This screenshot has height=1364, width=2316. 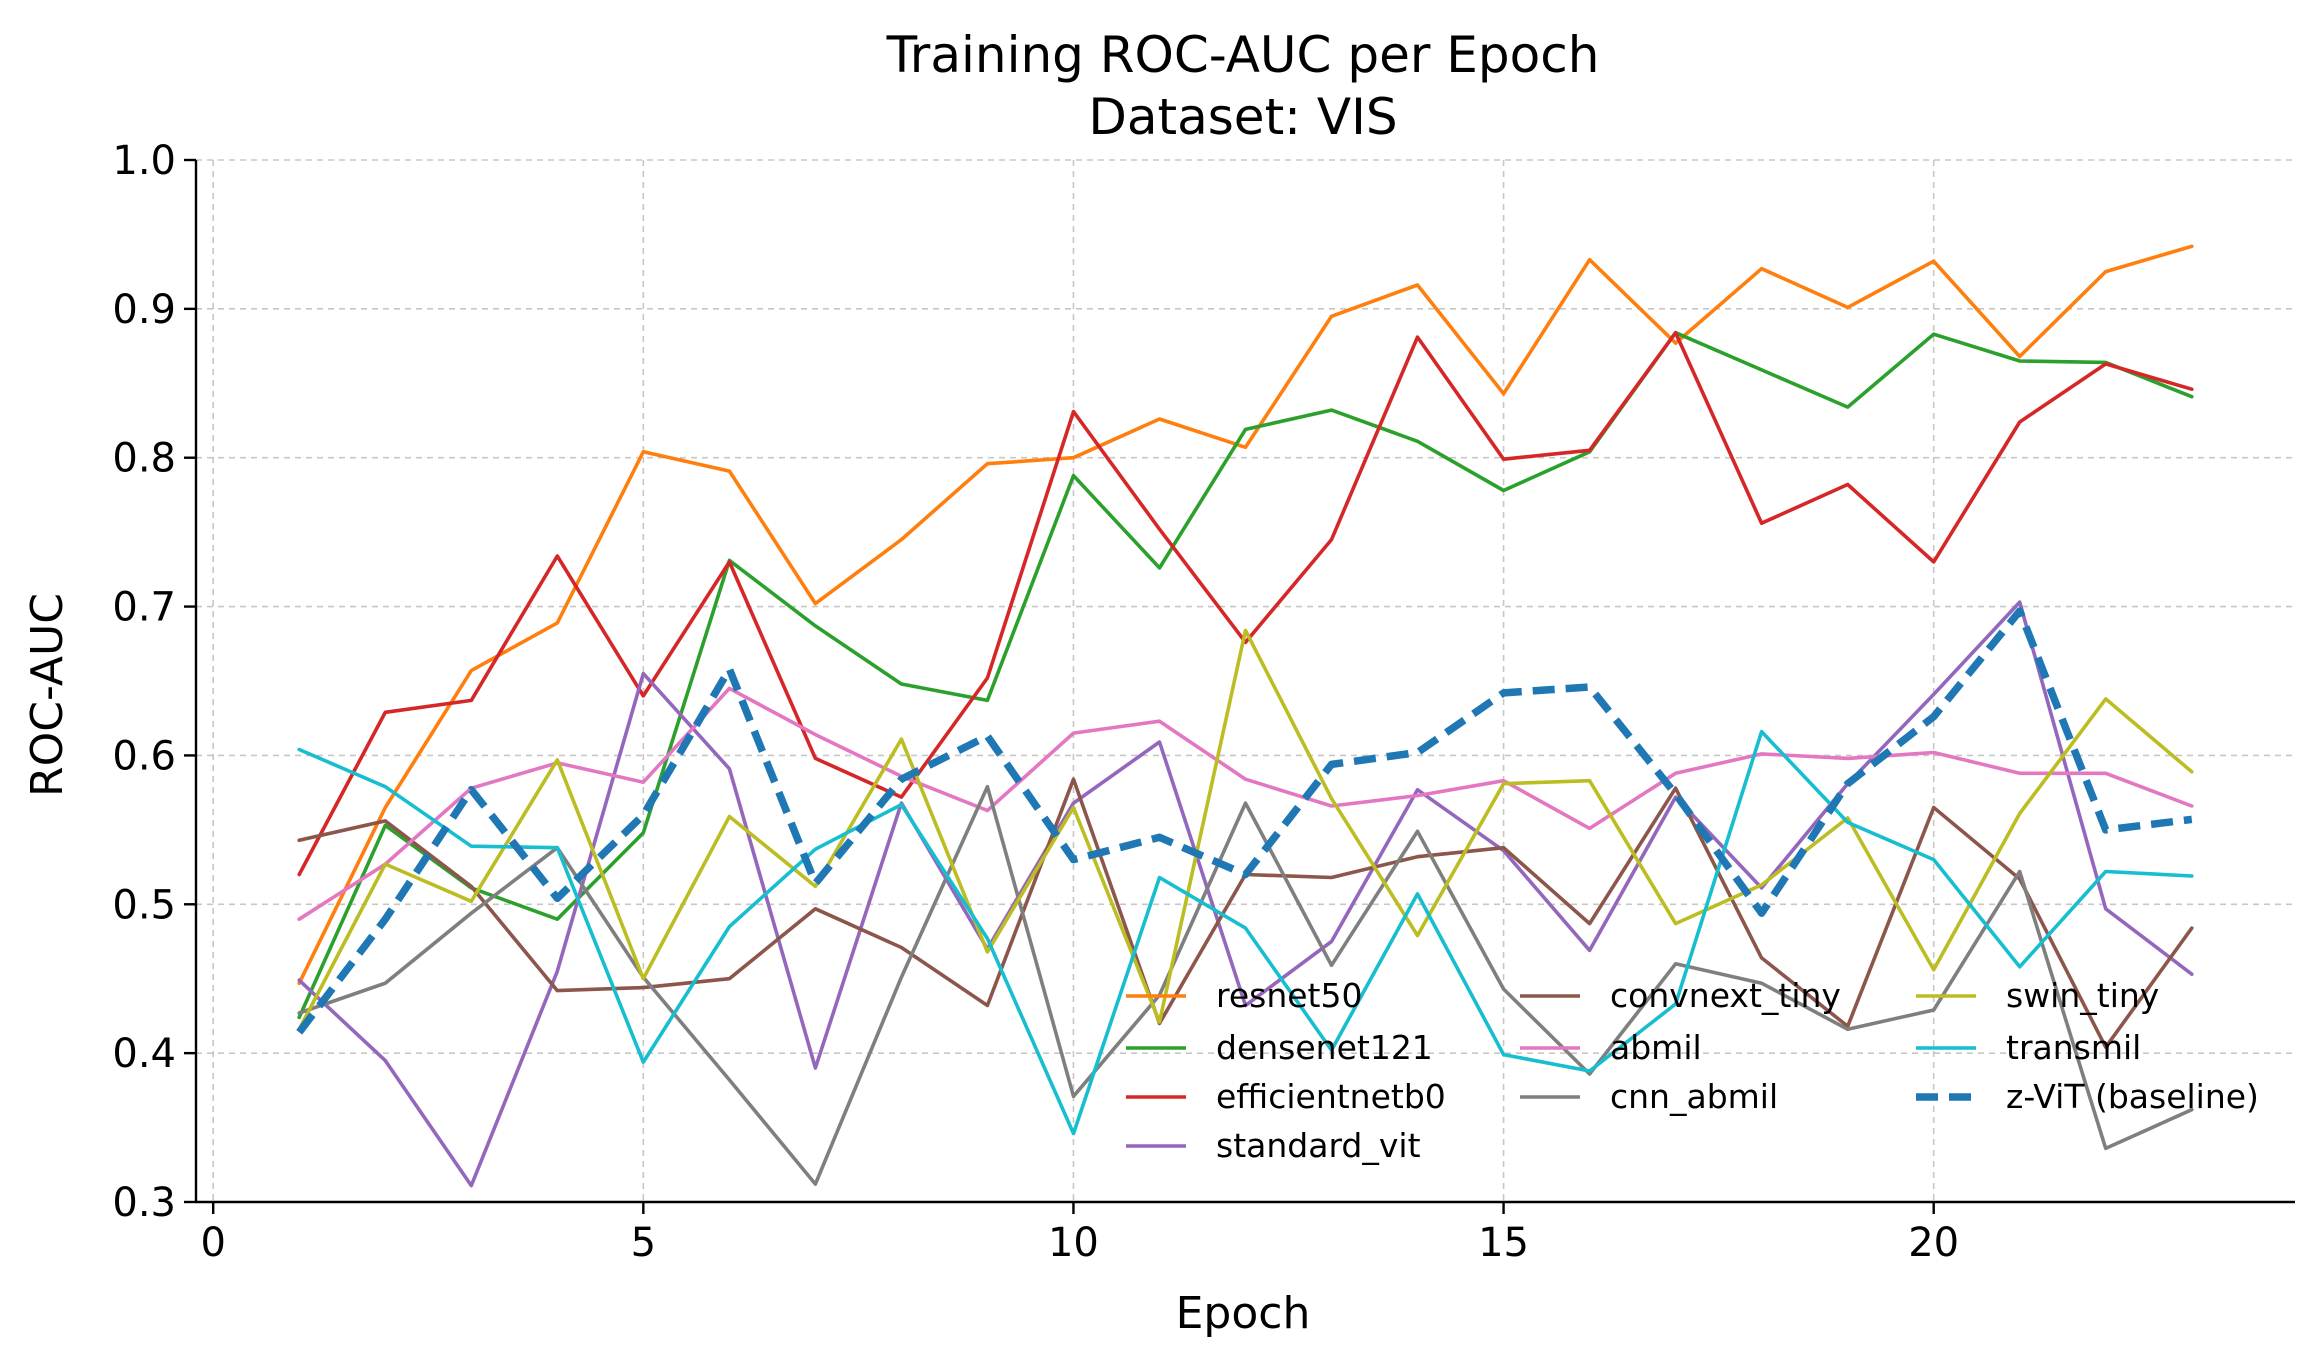 I want to click on legend-label: resnet50, so click(x=1289, y=995).